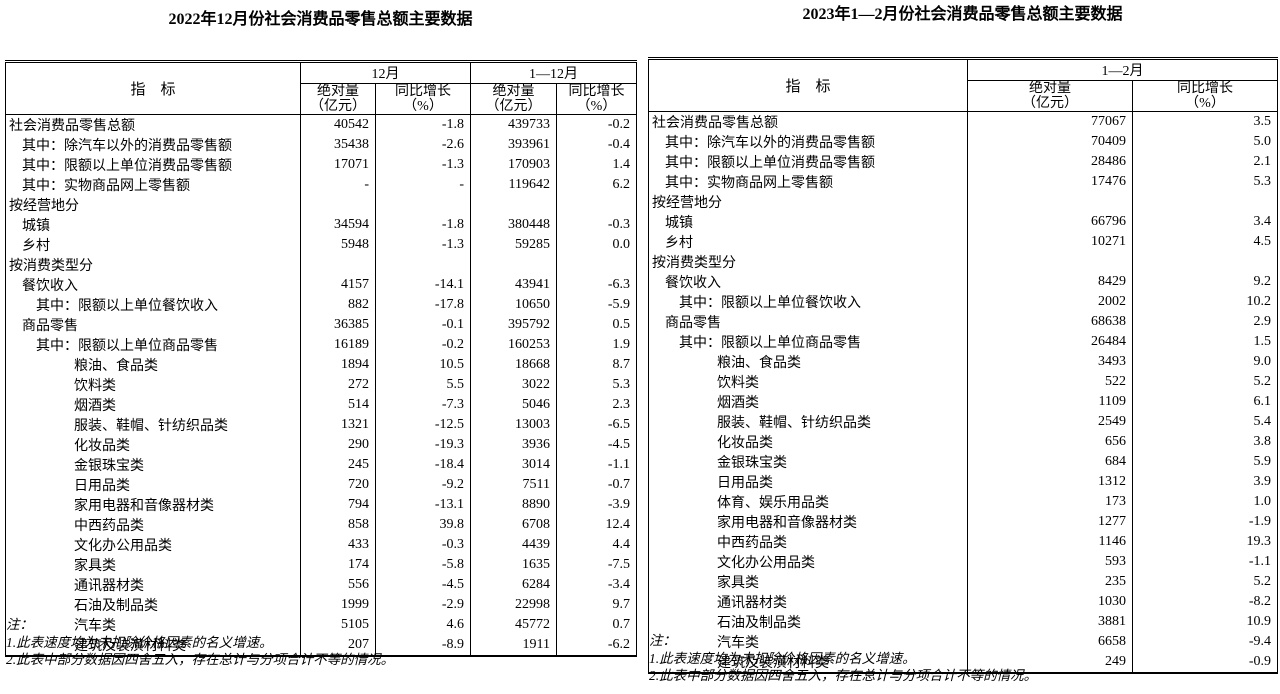 The height and width of the screenshot is (694, 1280). What do you see at coordinates (1050, 662) in the screenshot?
I see `row-value: 249` at bounding box center [1050, 662].